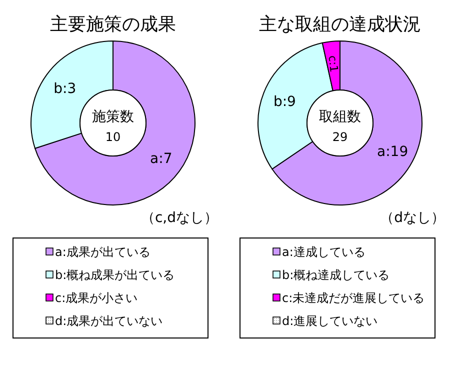 This screenshot has height=382, width=453. What do you see at coordinates (161, 158) in the screenshot?
I see `data-label: a:7` at bounding box center [161, 158].